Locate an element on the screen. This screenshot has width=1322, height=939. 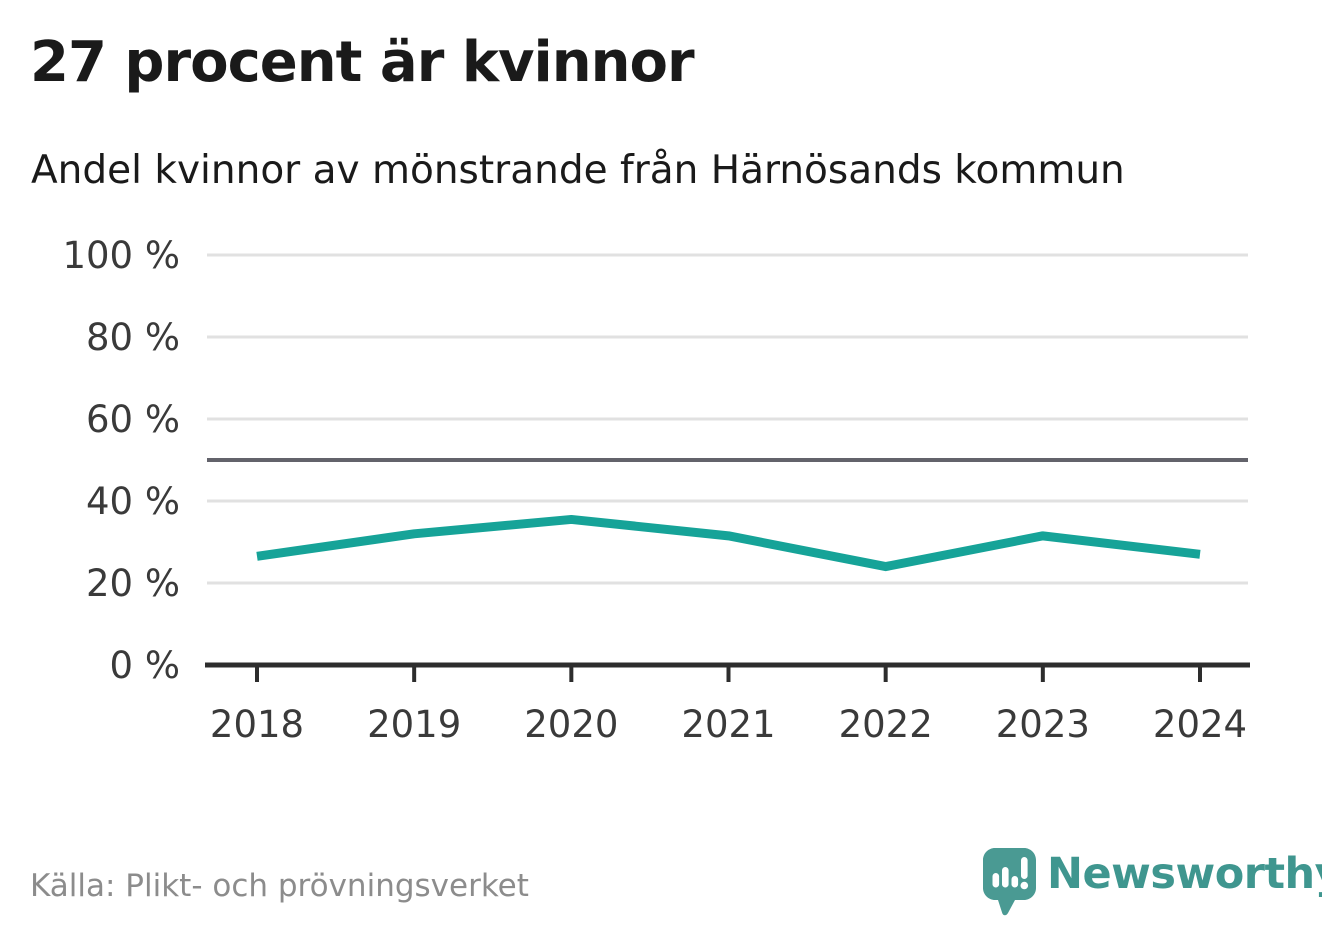
newsworthy-logo-text: Newsworthy is located at coordinates (1184, 874).